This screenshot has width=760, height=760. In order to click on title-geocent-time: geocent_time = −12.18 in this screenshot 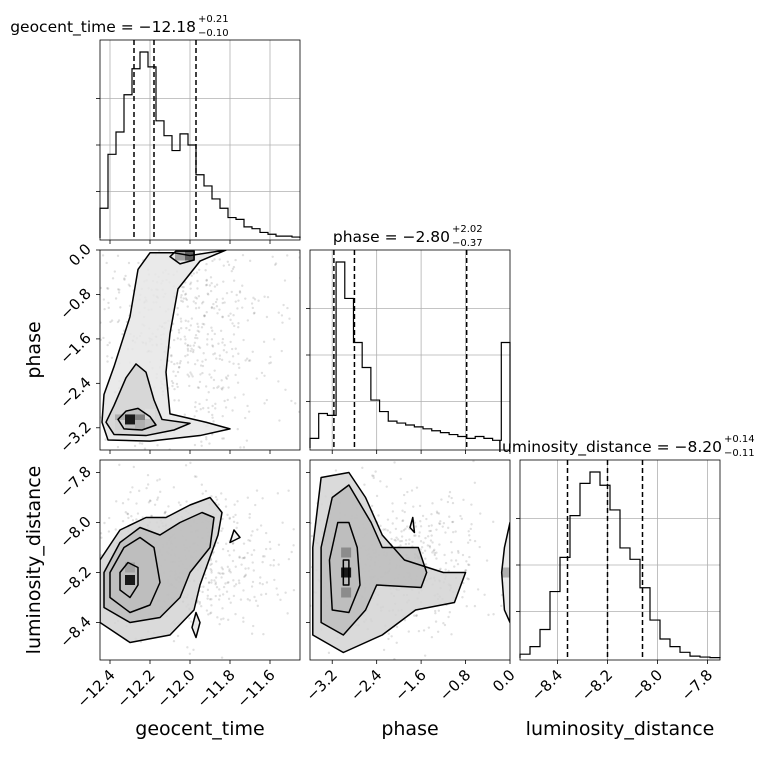, I will do `click(103, 27)`.